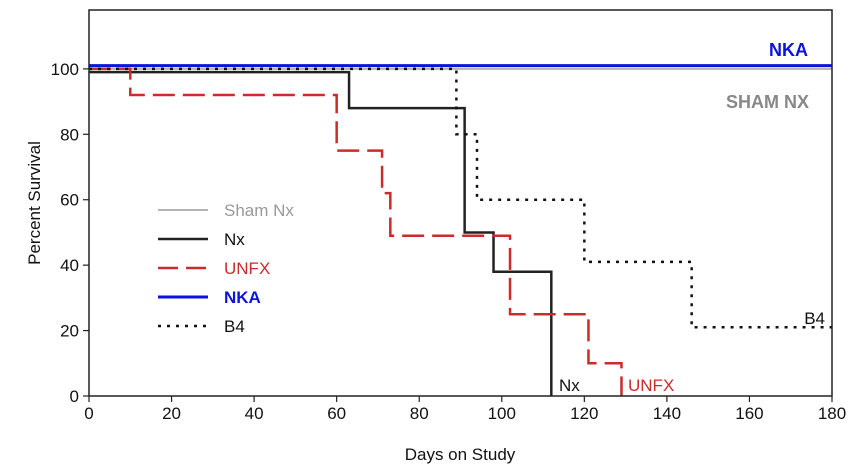 The width and height of the screenshot is (861, 467). I want to click on y-axis-title: Percent Survival, so click(34, 203).